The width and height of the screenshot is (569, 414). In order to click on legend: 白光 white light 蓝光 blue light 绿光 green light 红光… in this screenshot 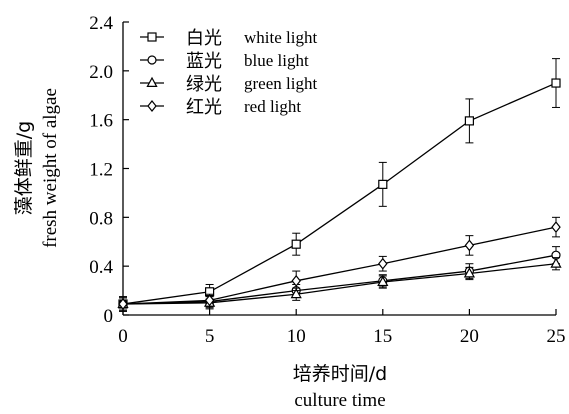, I will do `click(228, 73)`.